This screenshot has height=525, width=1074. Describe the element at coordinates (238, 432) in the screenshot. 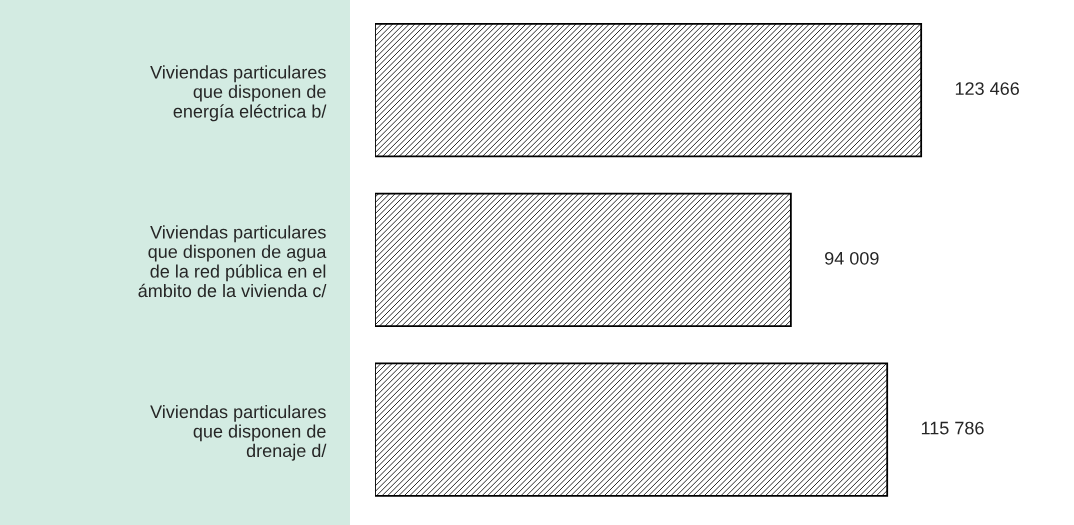

I see `y-tick-label: Viviendas particulares que disponen de drenaje d/` at that location.